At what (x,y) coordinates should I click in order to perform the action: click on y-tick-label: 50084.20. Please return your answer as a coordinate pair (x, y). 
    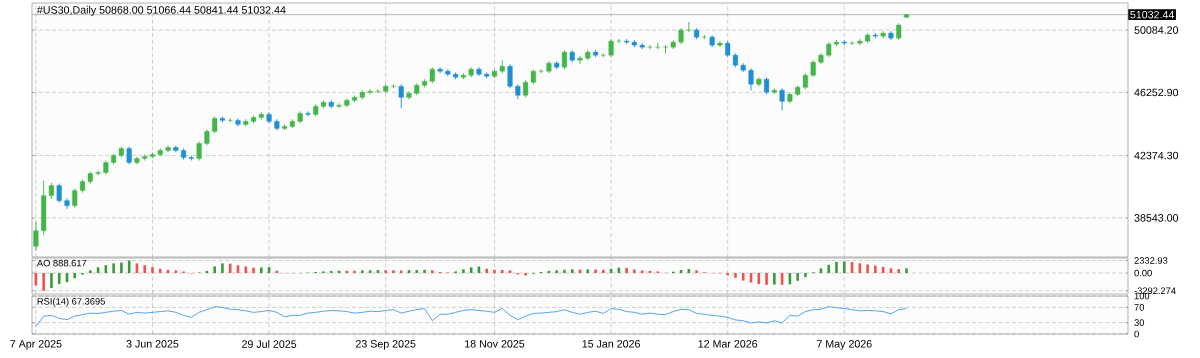
    Looking at the image, I should click on (1156, 30).